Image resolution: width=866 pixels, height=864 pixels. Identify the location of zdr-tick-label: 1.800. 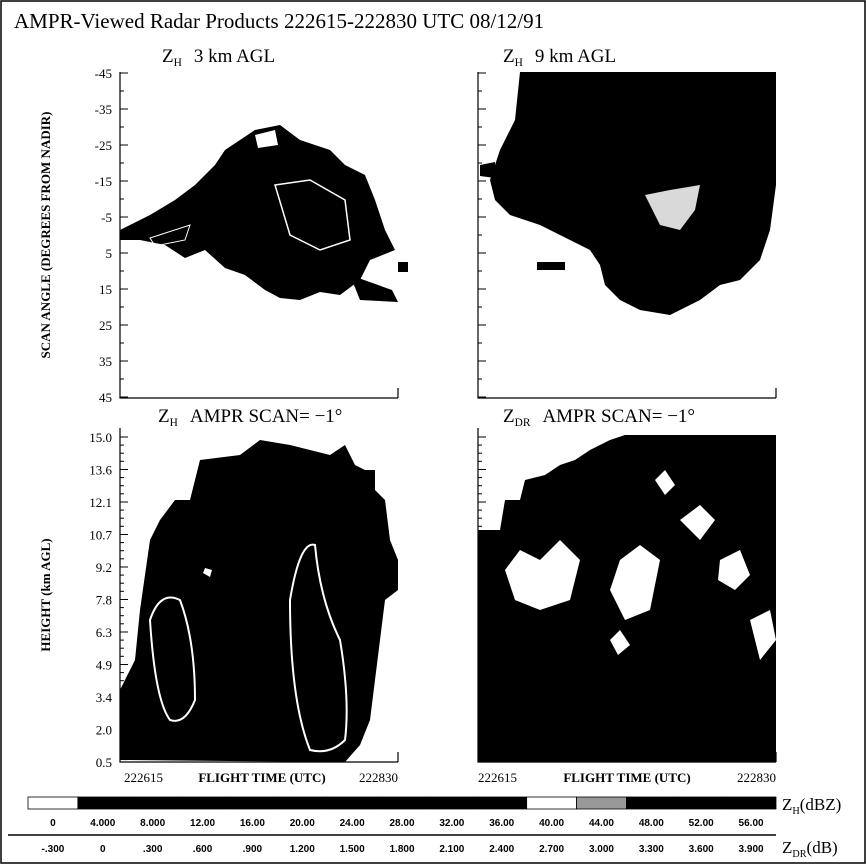
(401, 849).